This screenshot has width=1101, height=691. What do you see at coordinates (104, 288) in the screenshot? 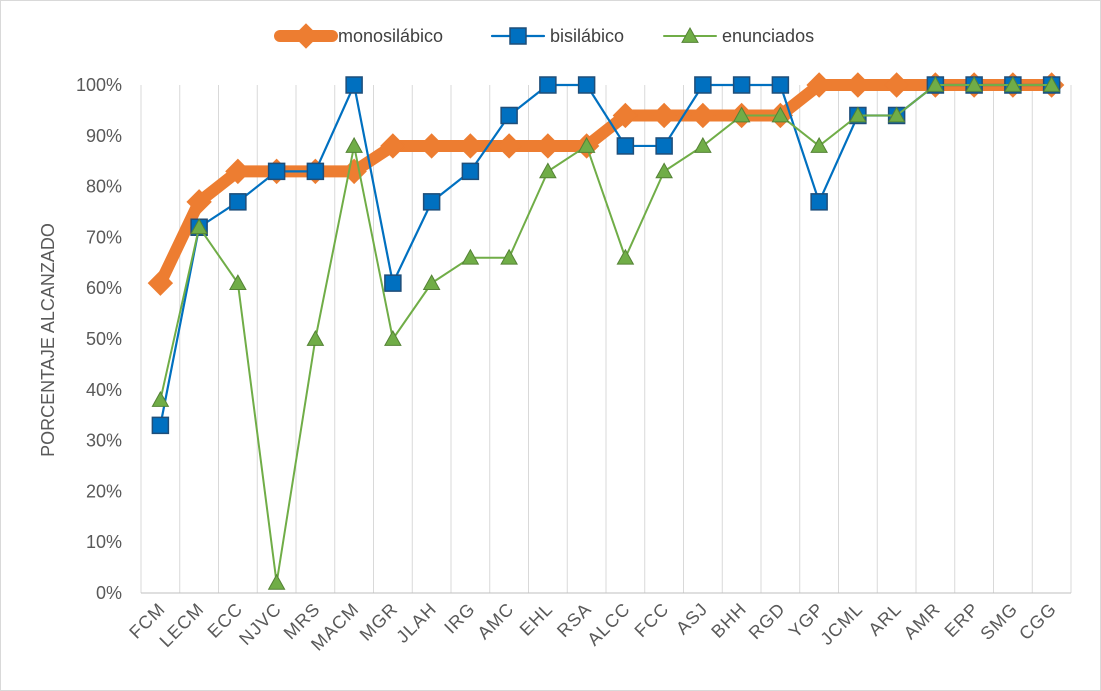
I see `y-tick-label: 60%` at bounding box center [104, 288].